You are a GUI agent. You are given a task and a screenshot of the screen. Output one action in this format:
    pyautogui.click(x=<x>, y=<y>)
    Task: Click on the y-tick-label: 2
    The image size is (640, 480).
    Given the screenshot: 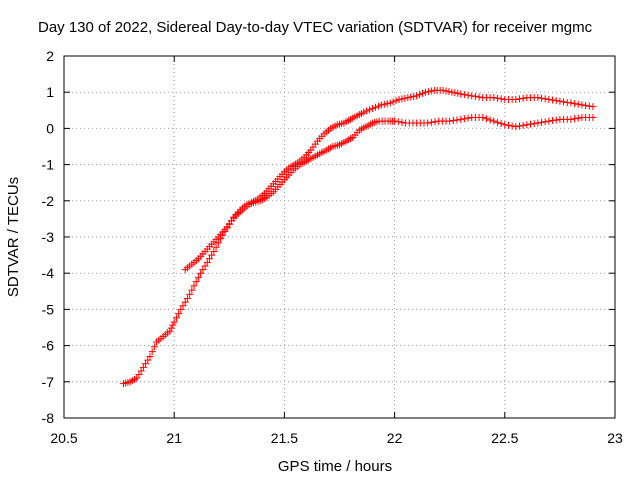 What is the action you would take?
    pyautogui.click(x=50, y=56)
    